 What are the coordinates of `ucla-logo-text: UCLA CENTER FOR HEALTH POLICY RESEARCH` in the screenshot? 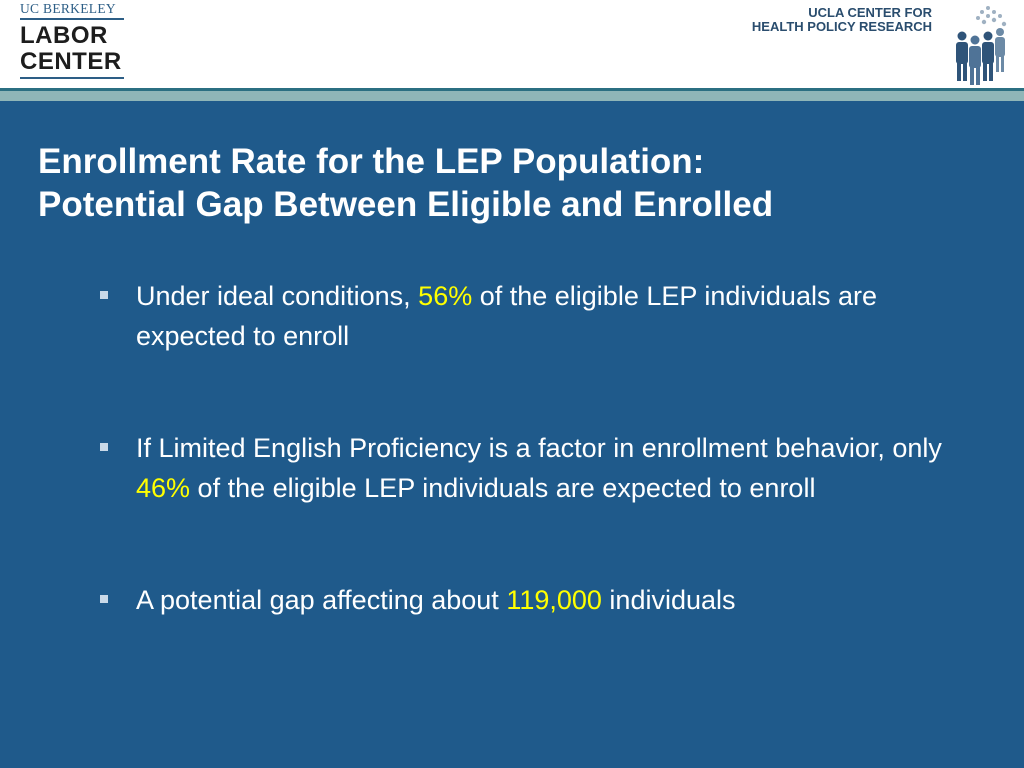 It's located at (842, 20).